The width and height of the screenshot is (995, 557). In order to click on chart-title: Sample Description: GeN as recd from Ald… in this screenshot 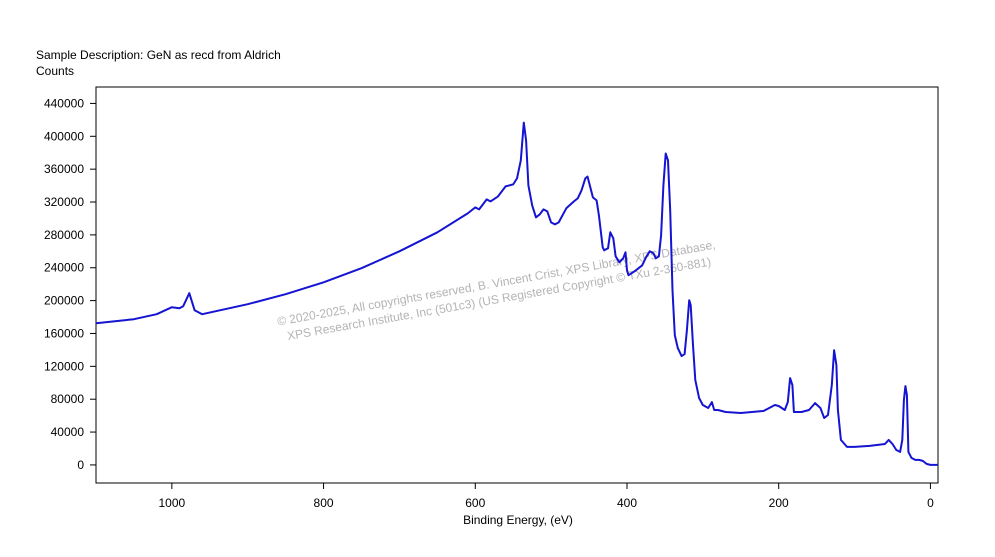, I will do `click(158, 55)`.